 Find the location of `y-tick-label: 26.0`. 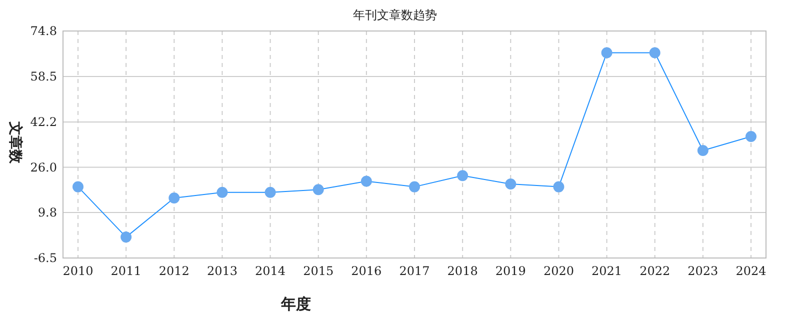

y-tick-label: 26.0 is located at coordinates (43, 167).